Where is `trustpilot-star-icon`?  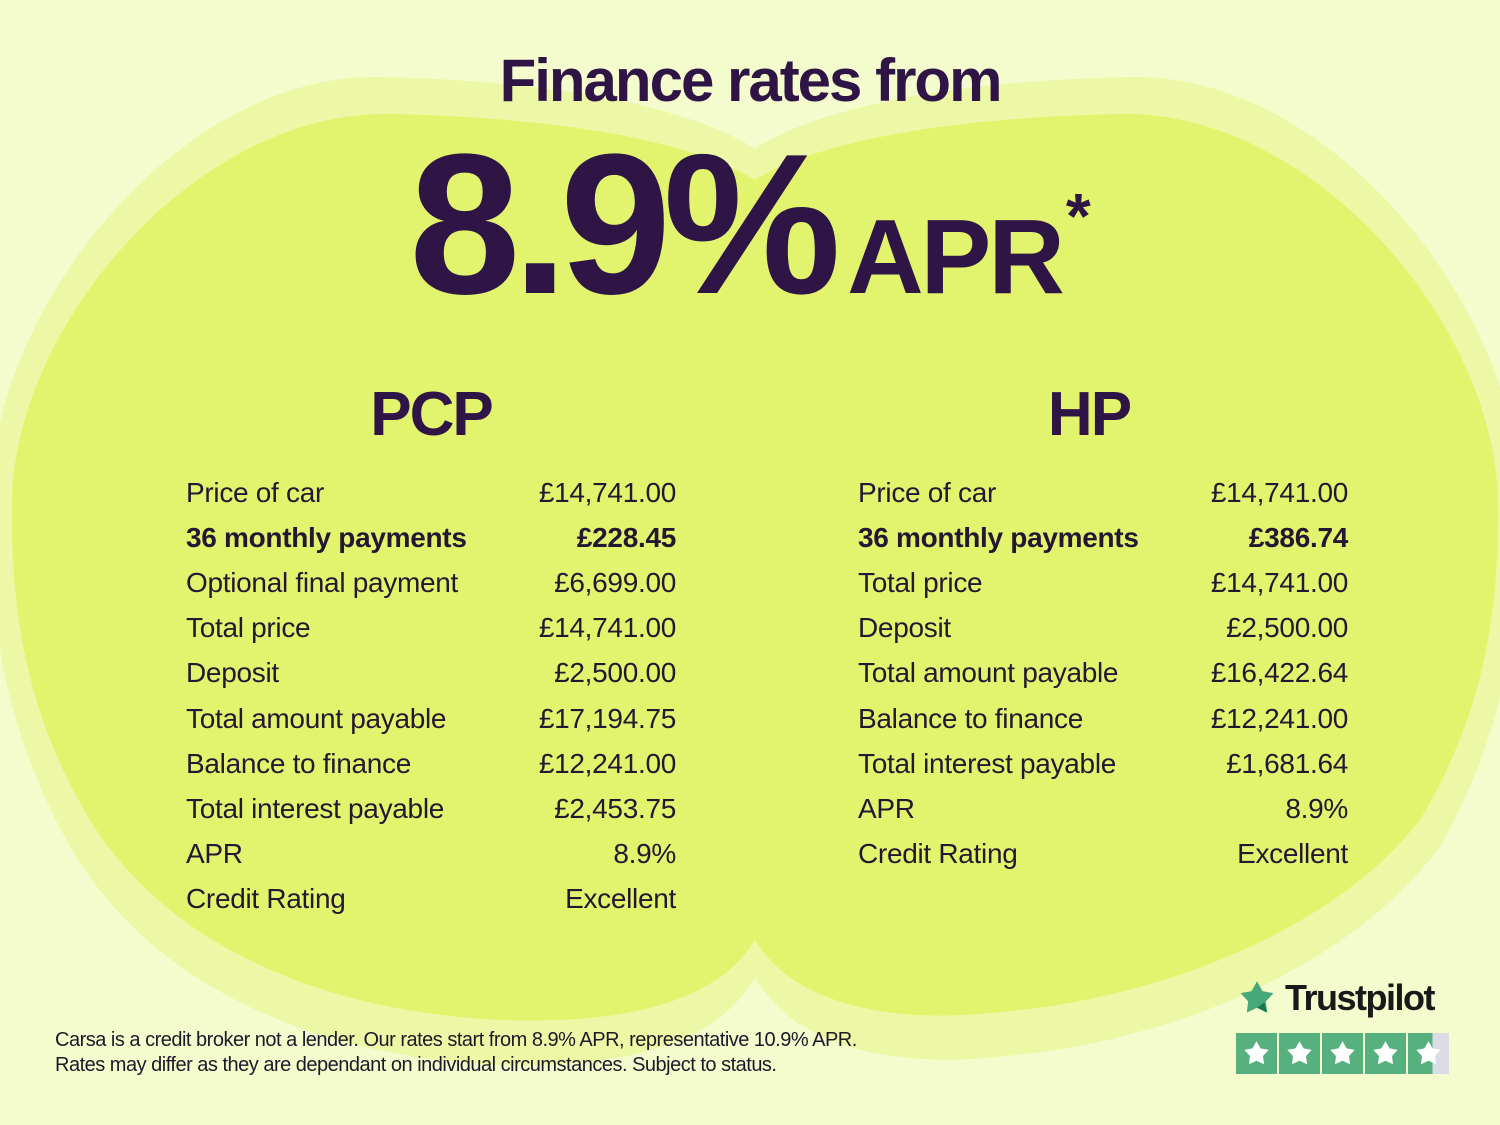
trustpilot-star-icon is located at coordinates (1257, 998).